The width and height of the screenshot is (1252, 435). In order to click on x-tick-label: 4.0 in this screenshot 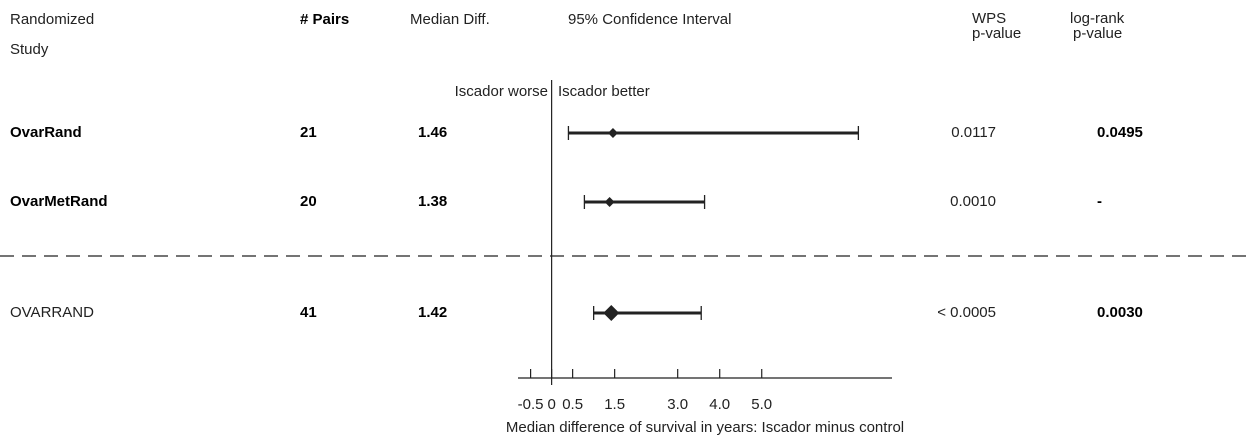, I will do `click(719, 404)`.